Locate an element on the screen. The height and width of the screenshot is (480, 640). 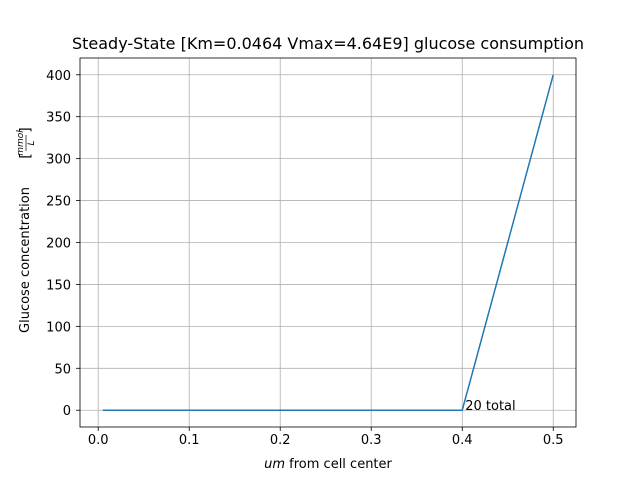
y-tick-label: 350 is located at coordinates (58, 118).